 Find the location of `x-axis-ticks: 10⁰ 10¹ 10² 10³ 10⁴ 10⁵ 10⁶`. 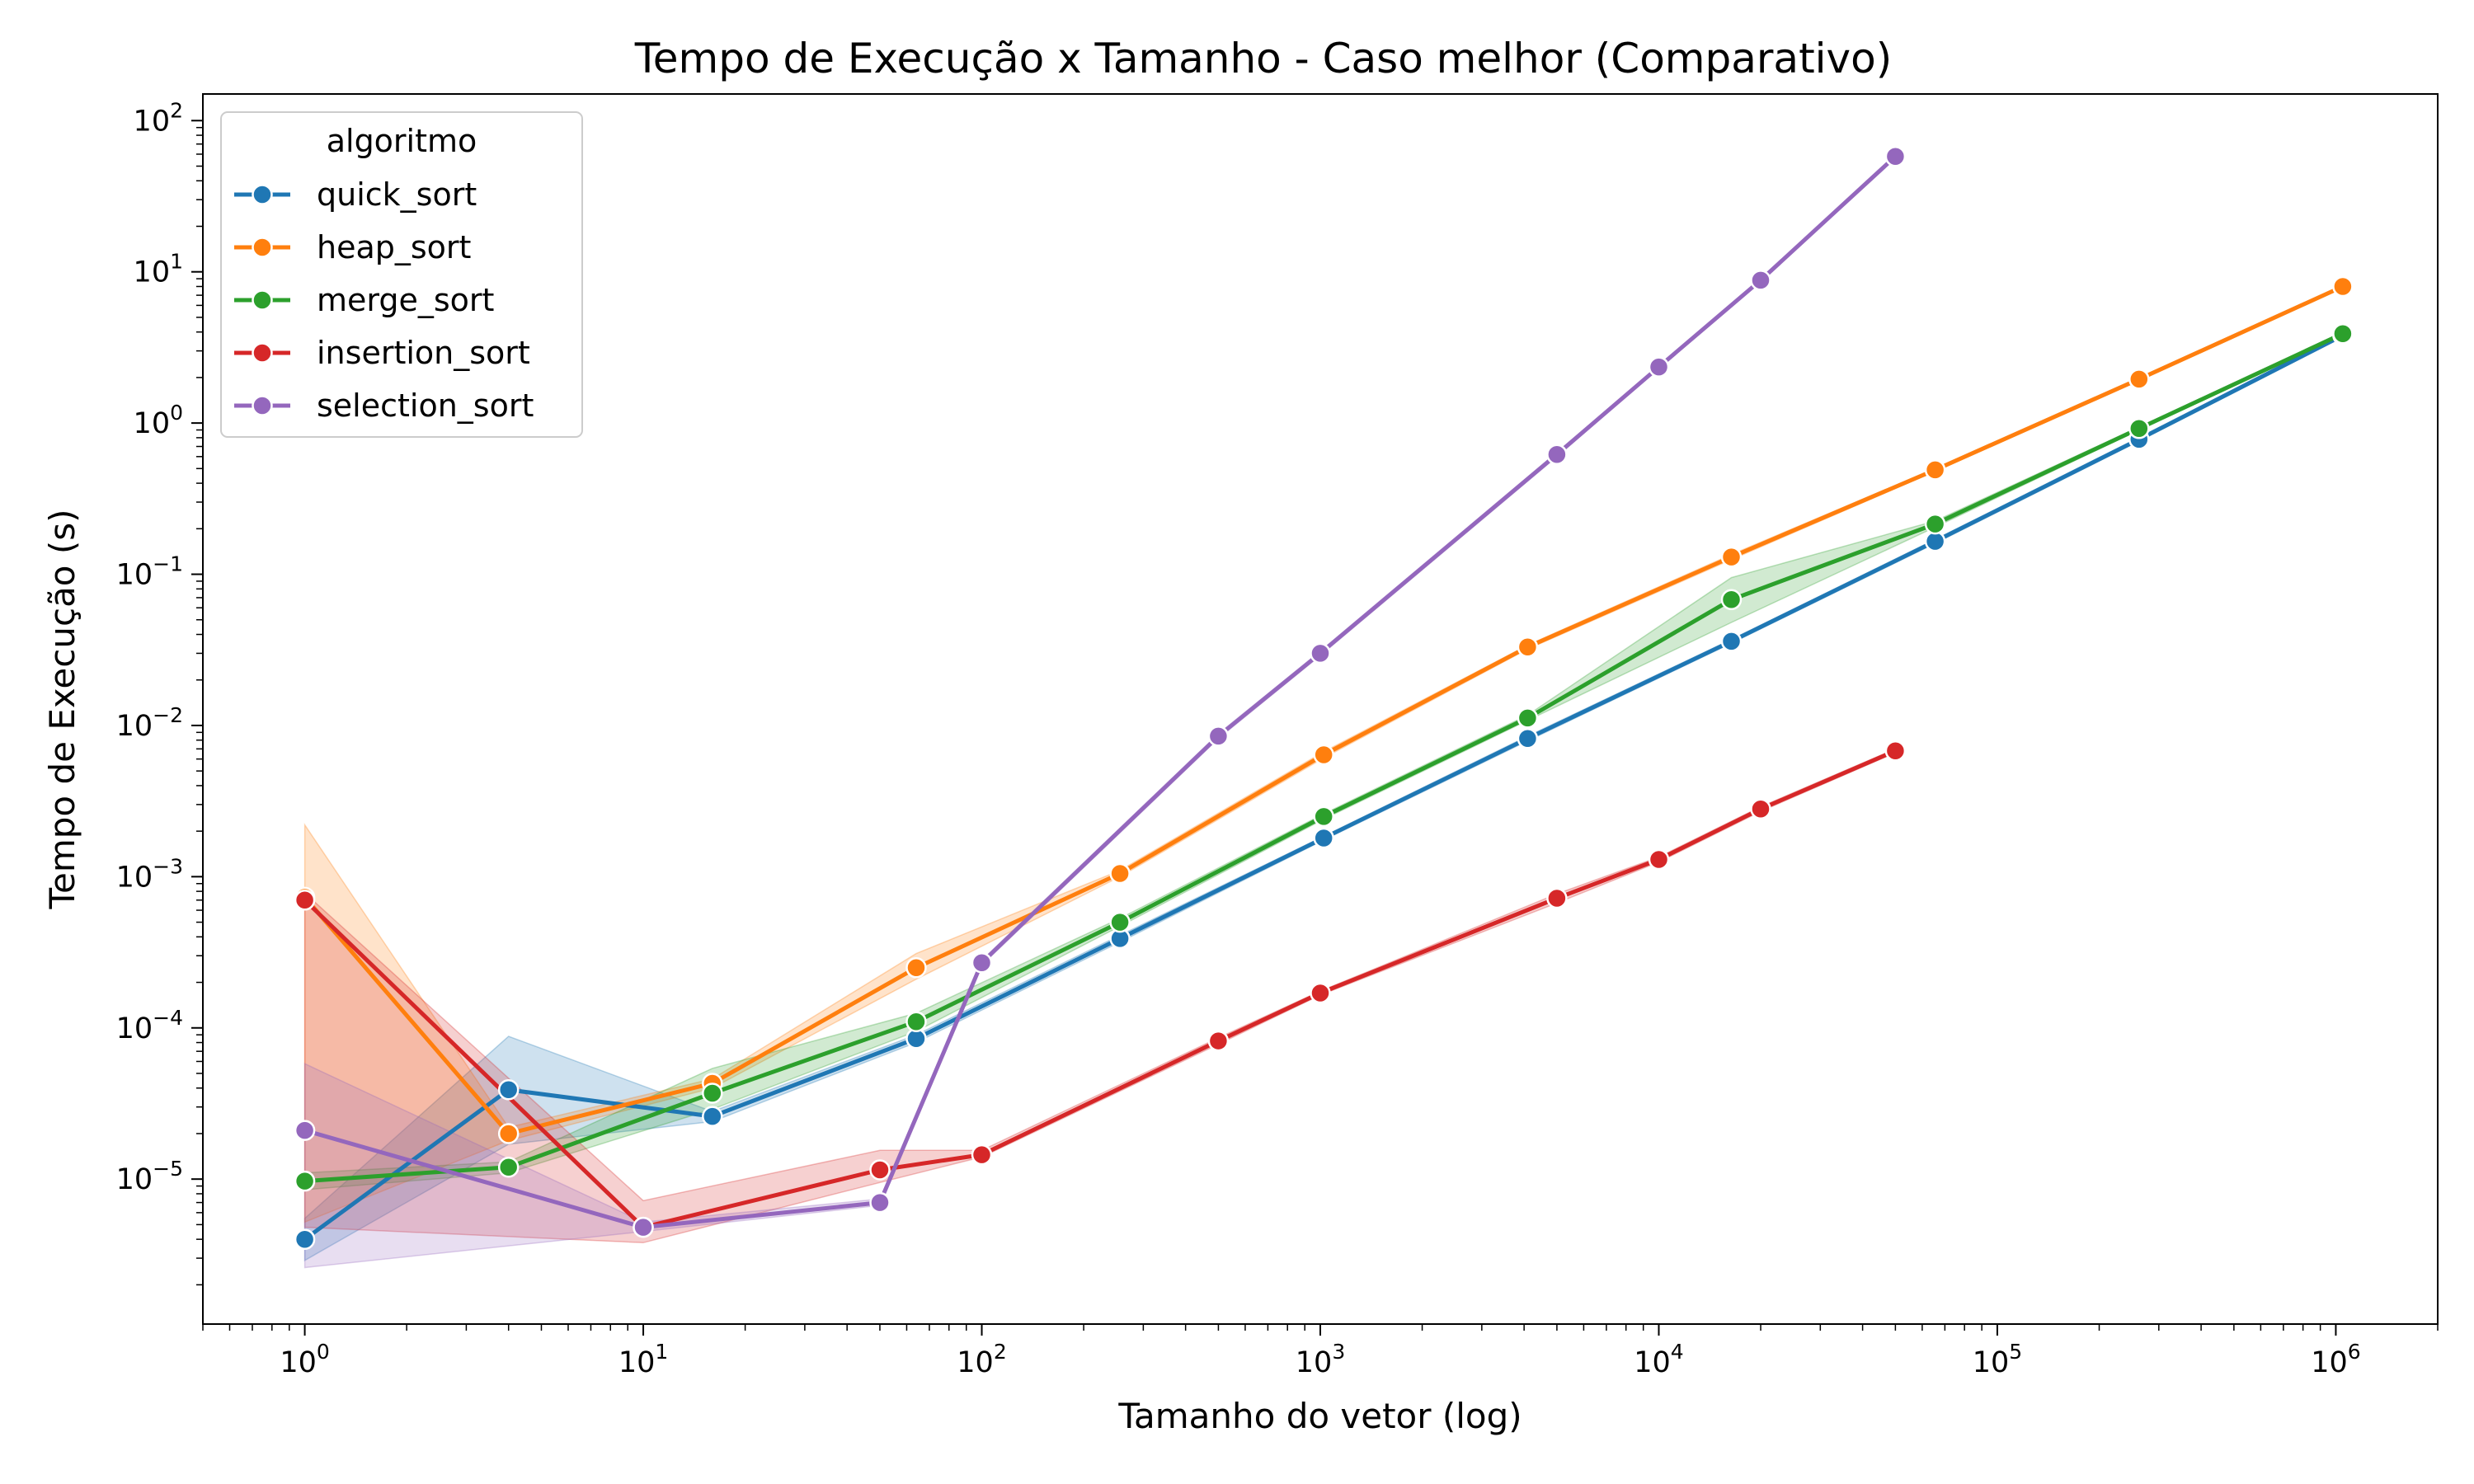

x-axis-ticks: 10⁰ 10¹ 10² 10³ 10⁴ 10⁵ 10⁶ is located at coordinates (1320, 1351).